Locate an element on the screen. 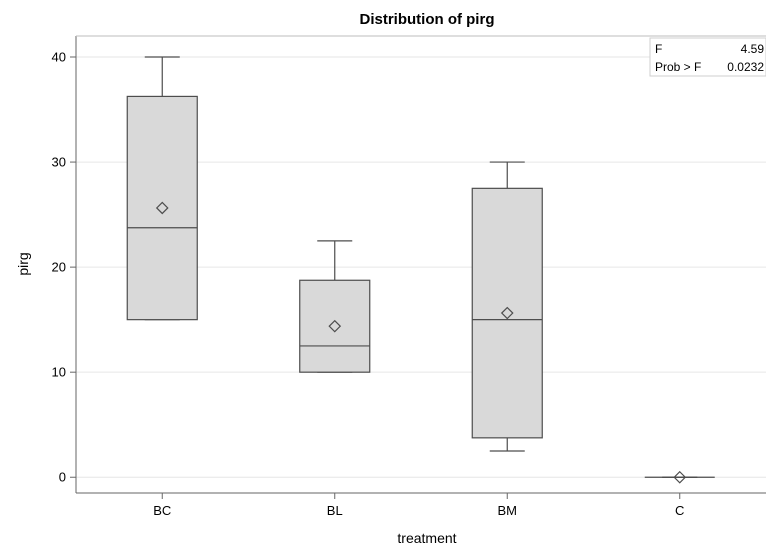 The image size is (766, 546). chart-title: Distribution of pirg is located at coordinates (427, 19).